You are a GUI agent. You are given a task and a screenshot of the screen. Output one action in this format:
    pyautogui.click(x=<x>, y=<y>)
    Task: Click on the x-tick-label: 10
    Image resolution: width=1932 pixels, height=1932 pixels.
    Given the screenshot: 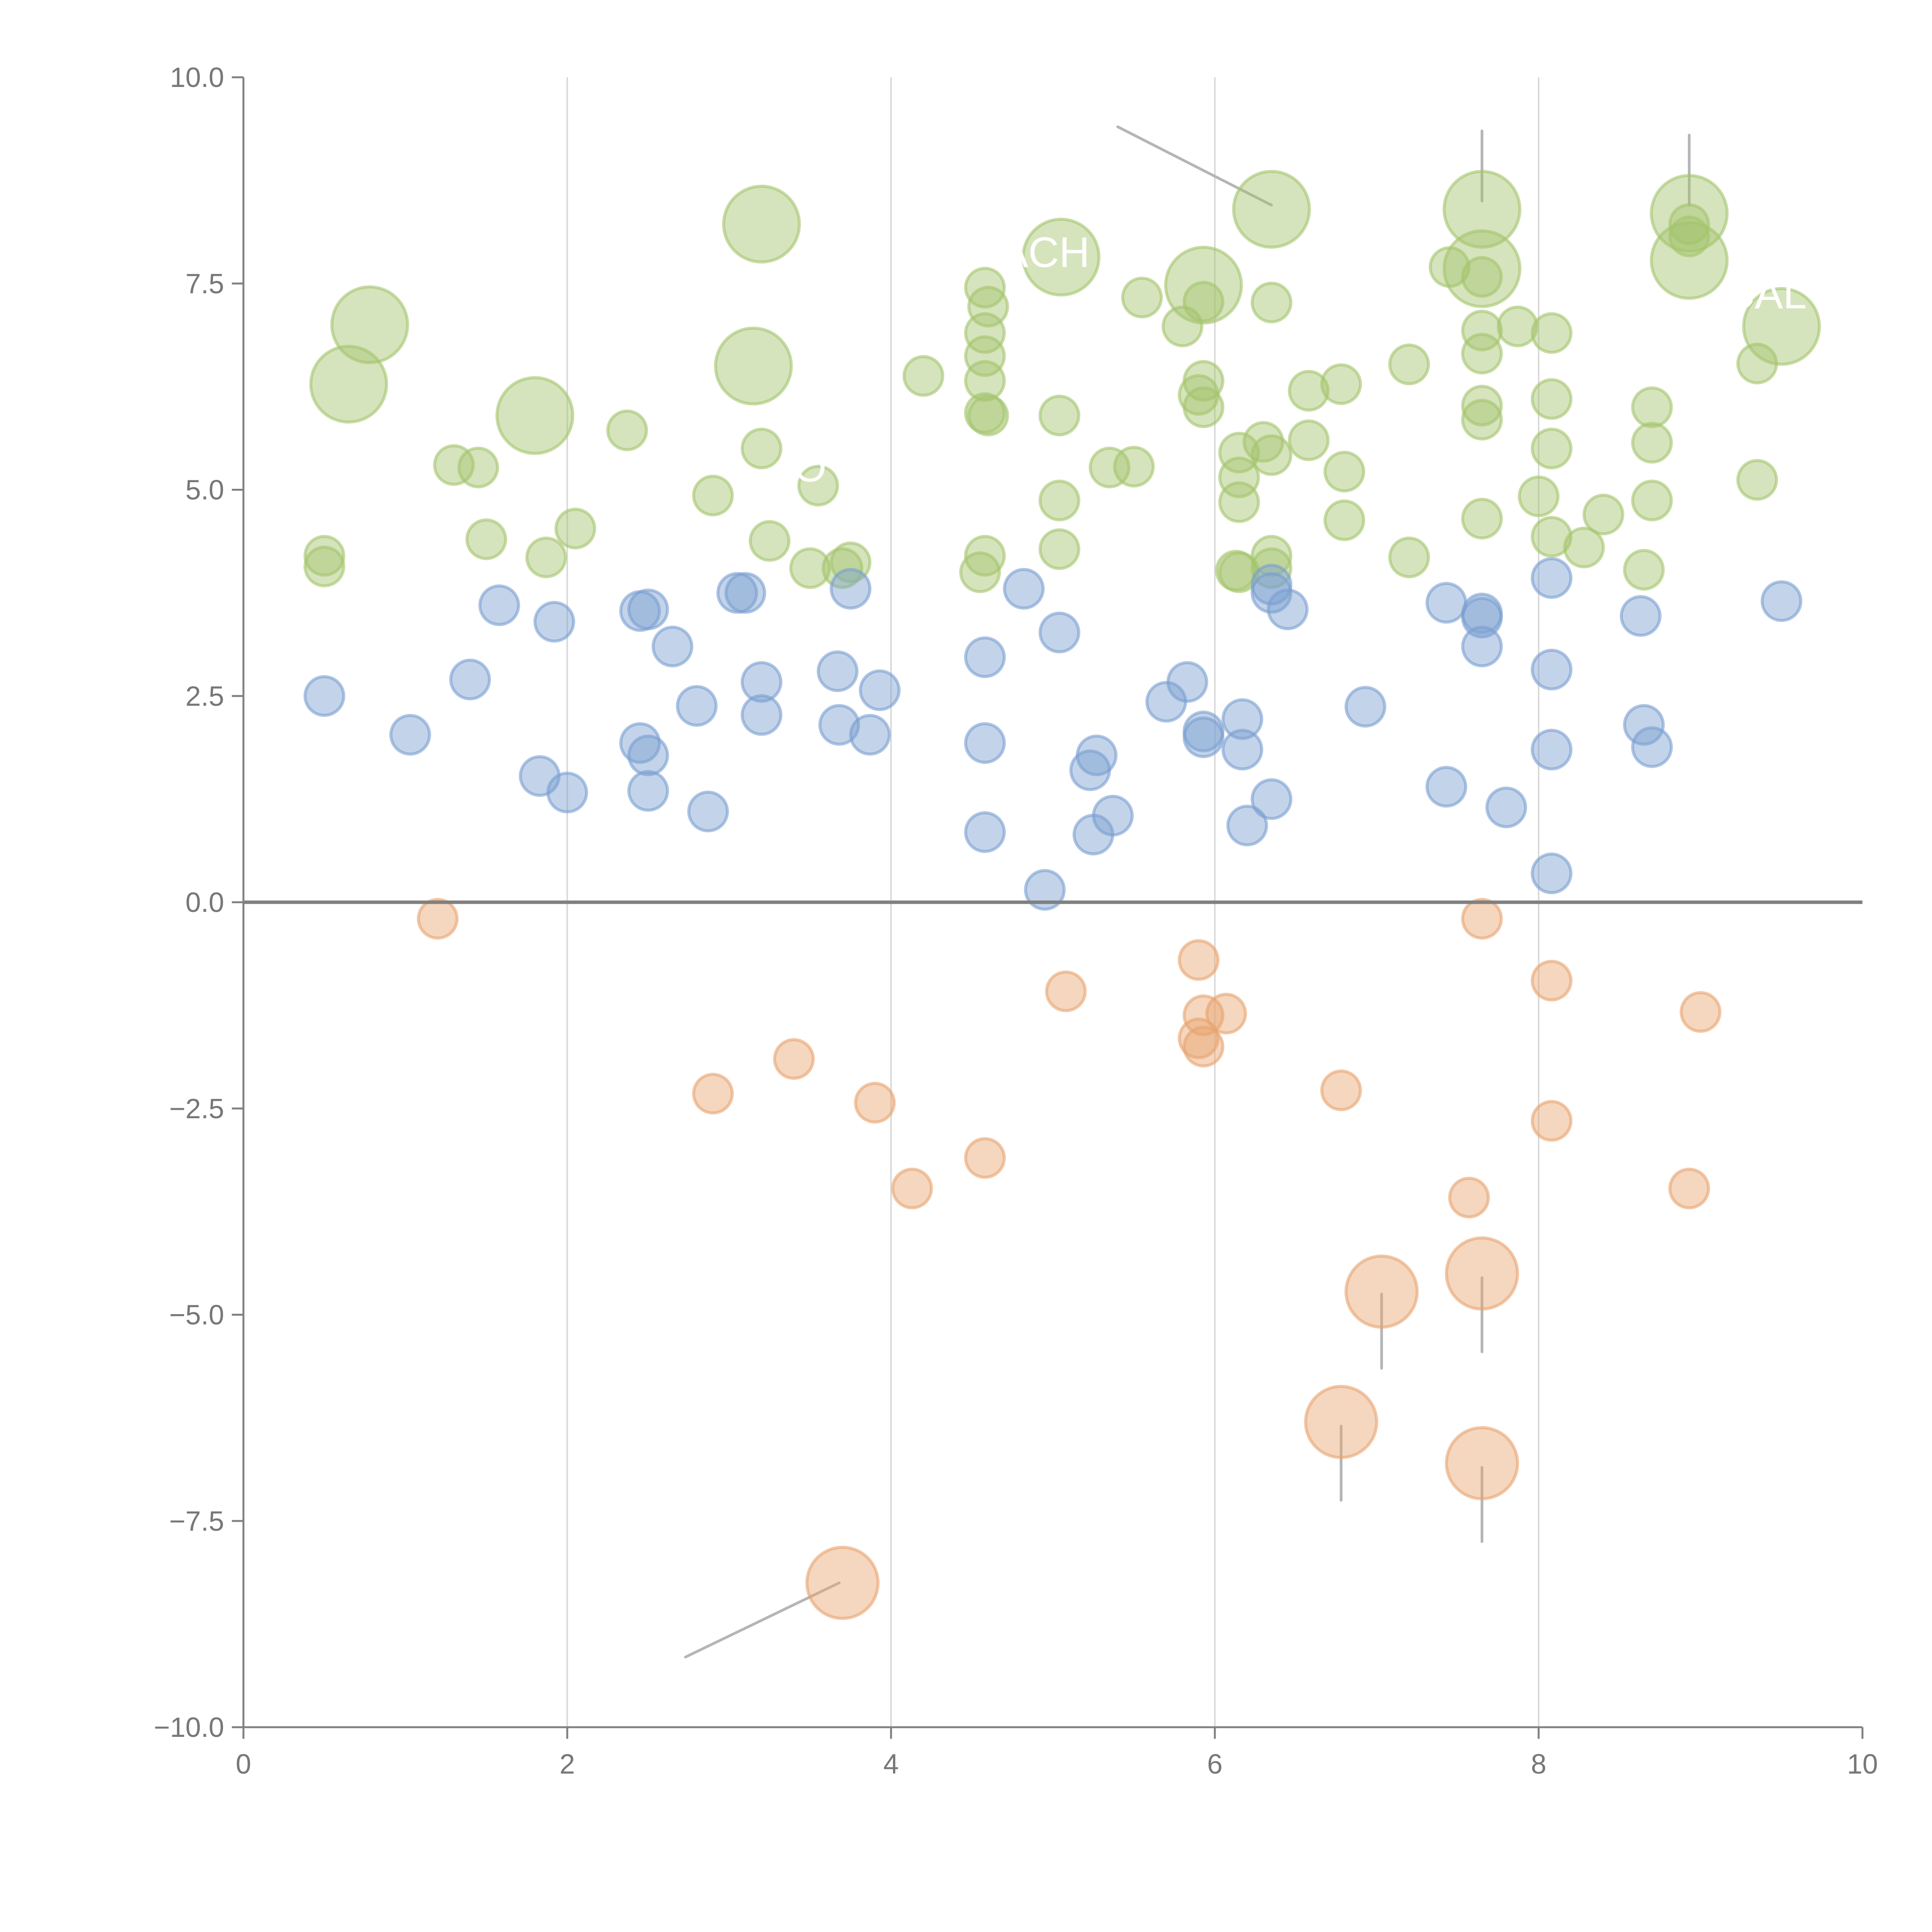 What is the action you would take?
    pyautogui.click(x=1863, y=1765)
    